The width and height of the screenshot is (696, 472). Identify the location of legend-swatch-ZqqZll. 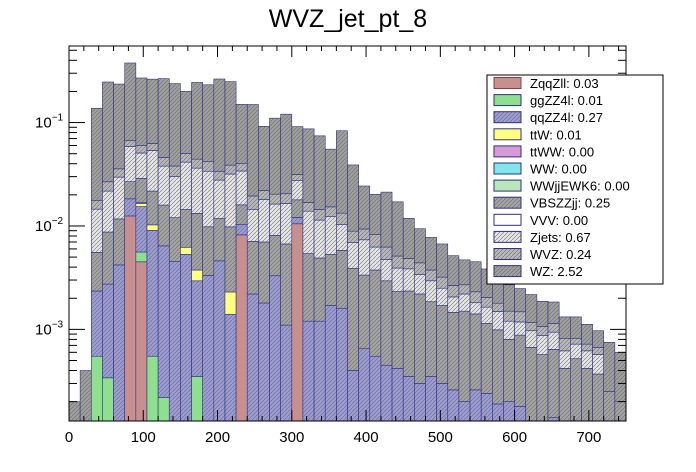
(507, 83).